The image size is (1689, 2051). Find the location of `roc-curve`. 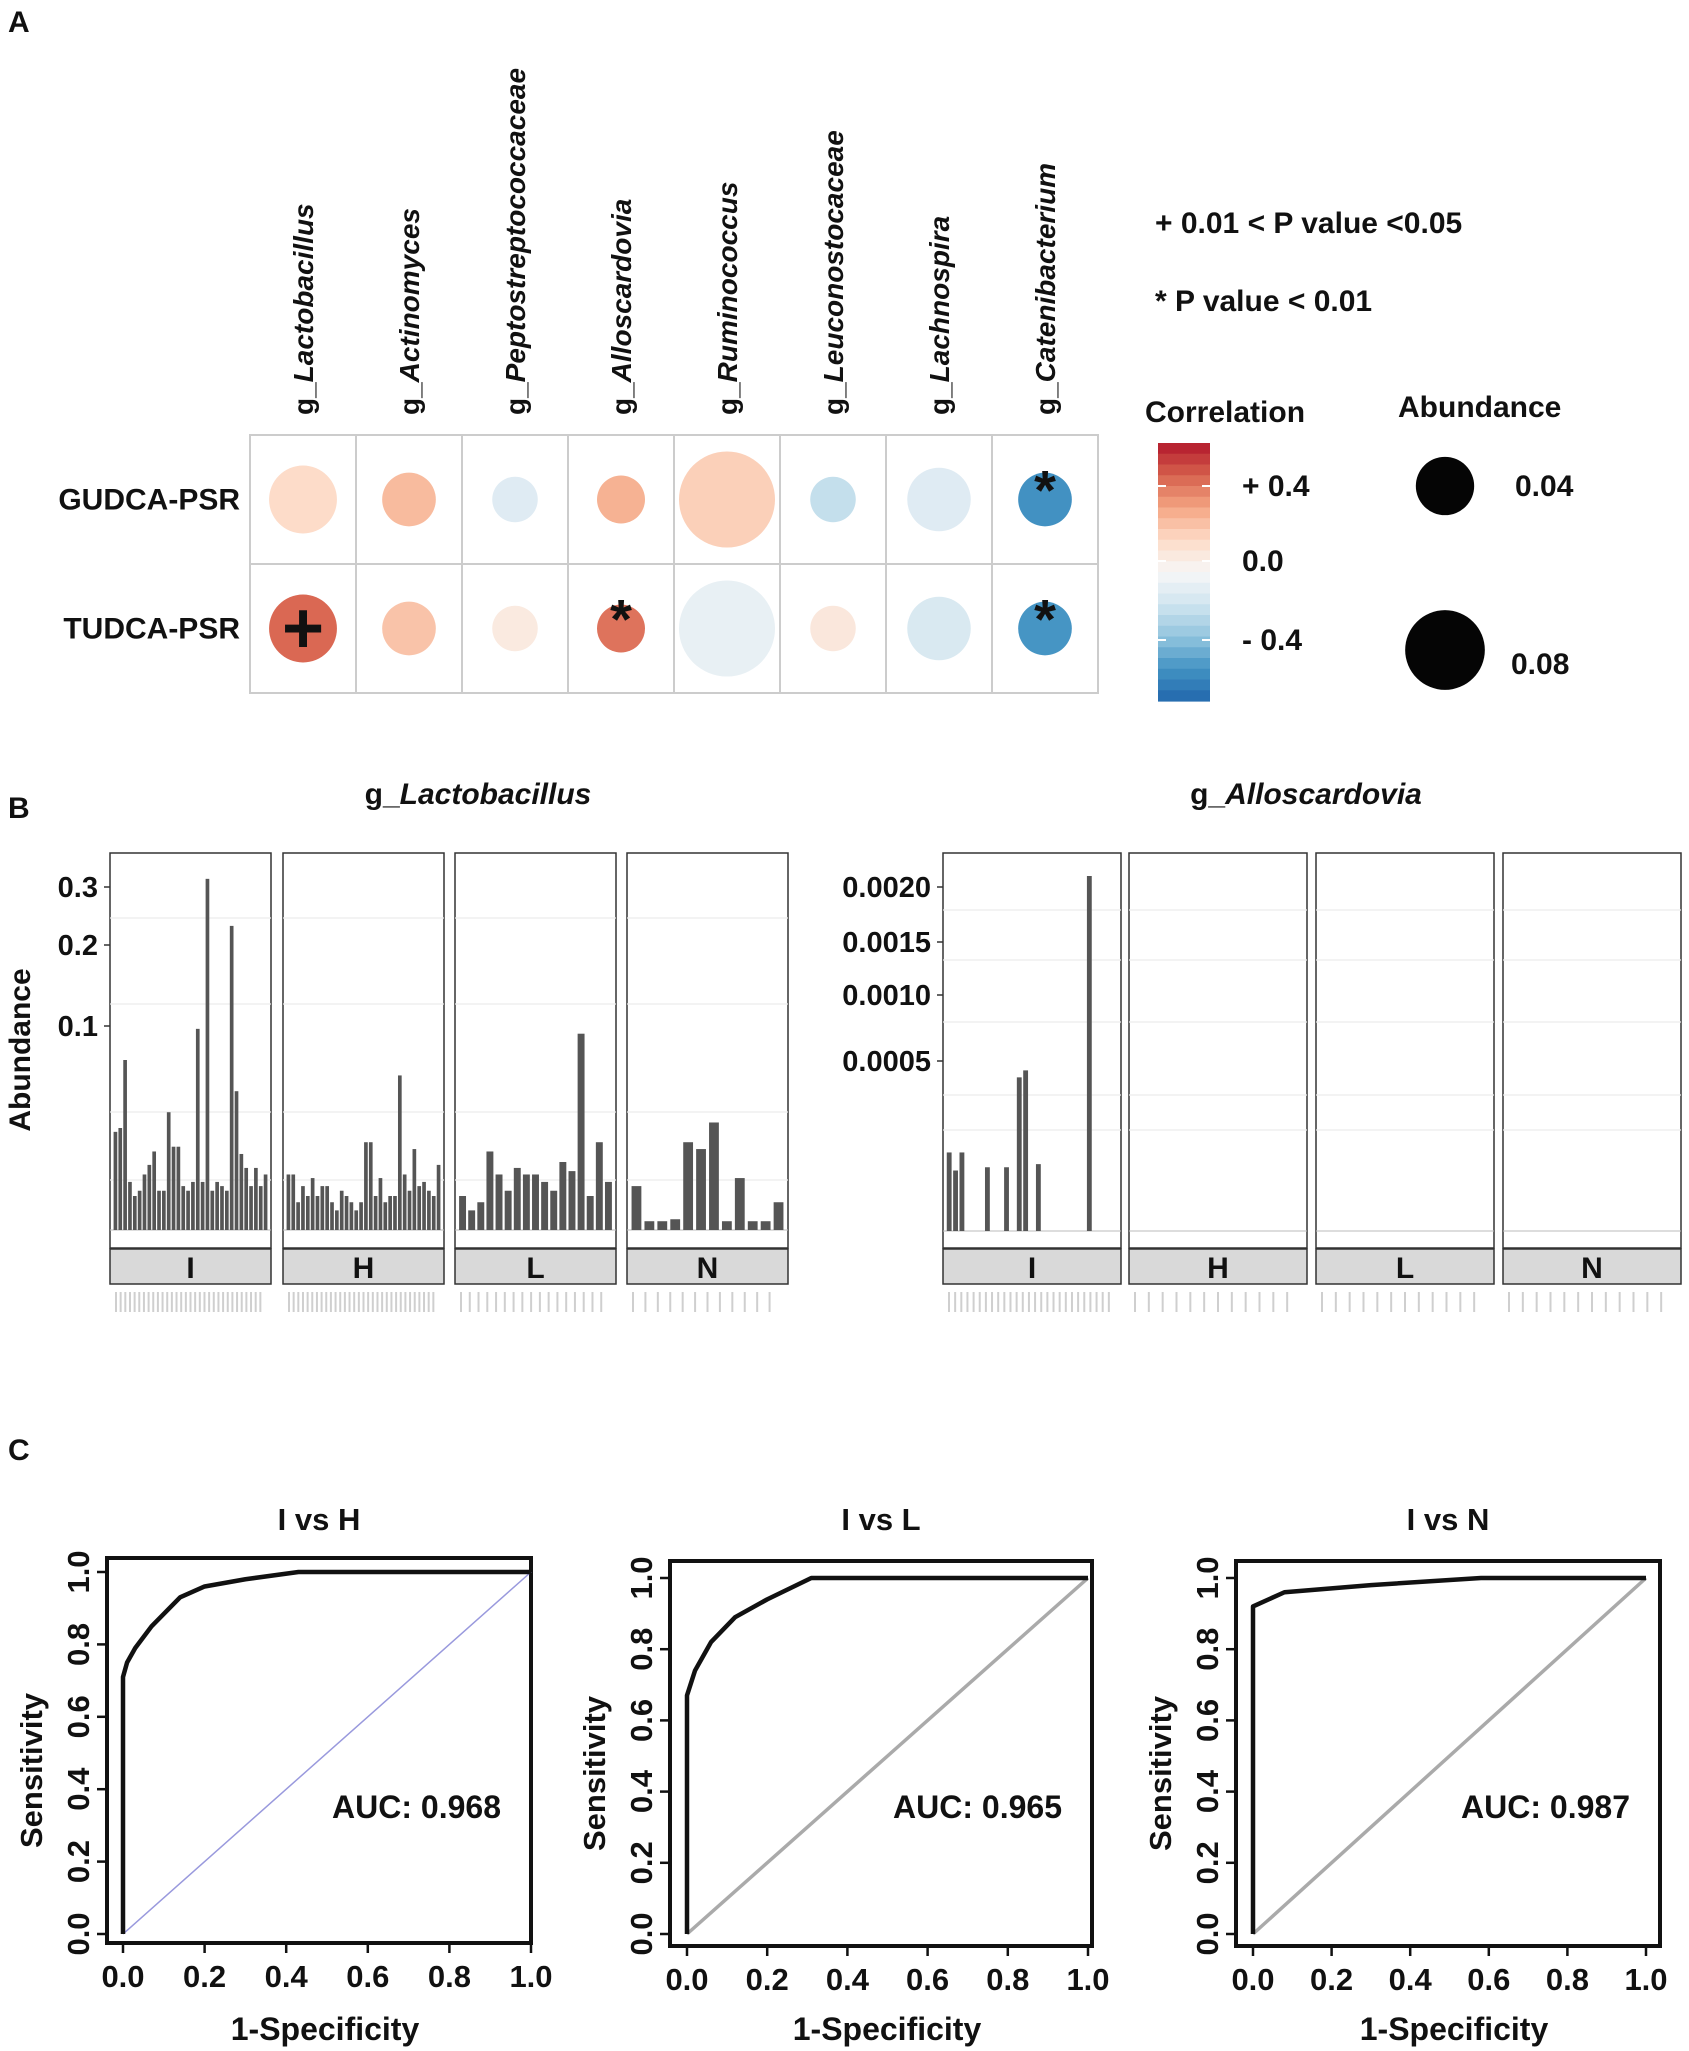

roc-curve is located at coordinates (325, 1751).